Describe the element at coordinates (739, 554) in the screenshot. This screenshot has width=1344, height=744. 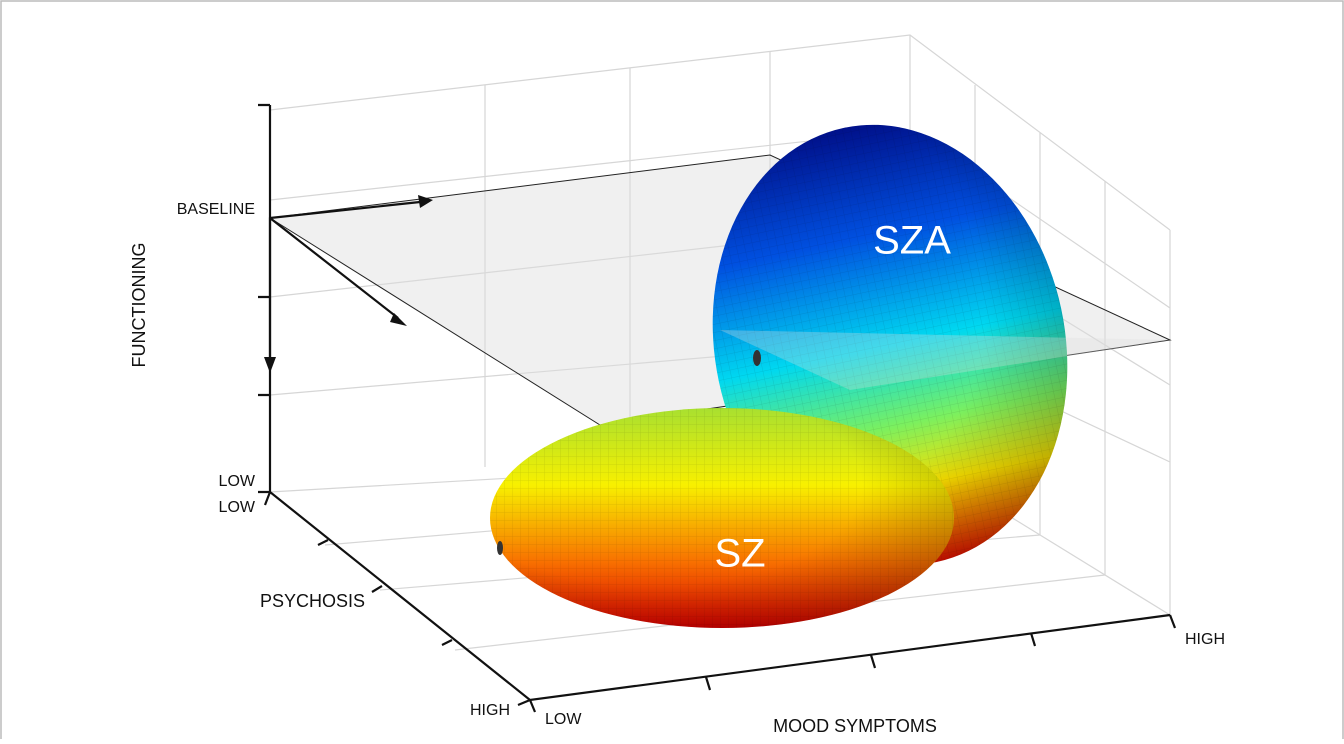
I see `shape-label: SZ` at that location.